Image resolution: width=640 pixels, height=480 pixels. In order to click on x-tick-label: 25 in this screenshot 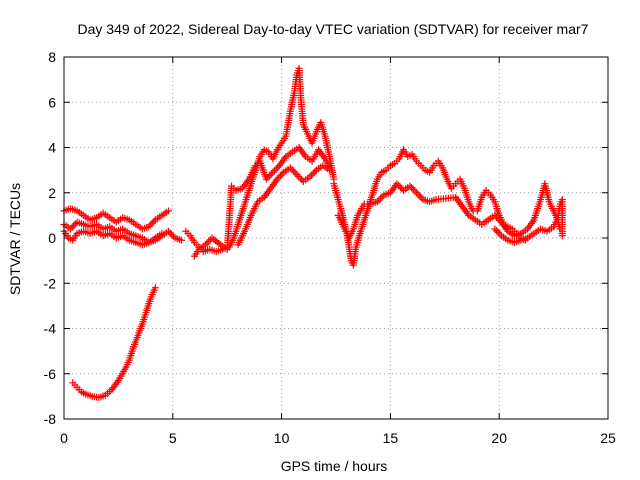, I will do `click(608, 438)`.